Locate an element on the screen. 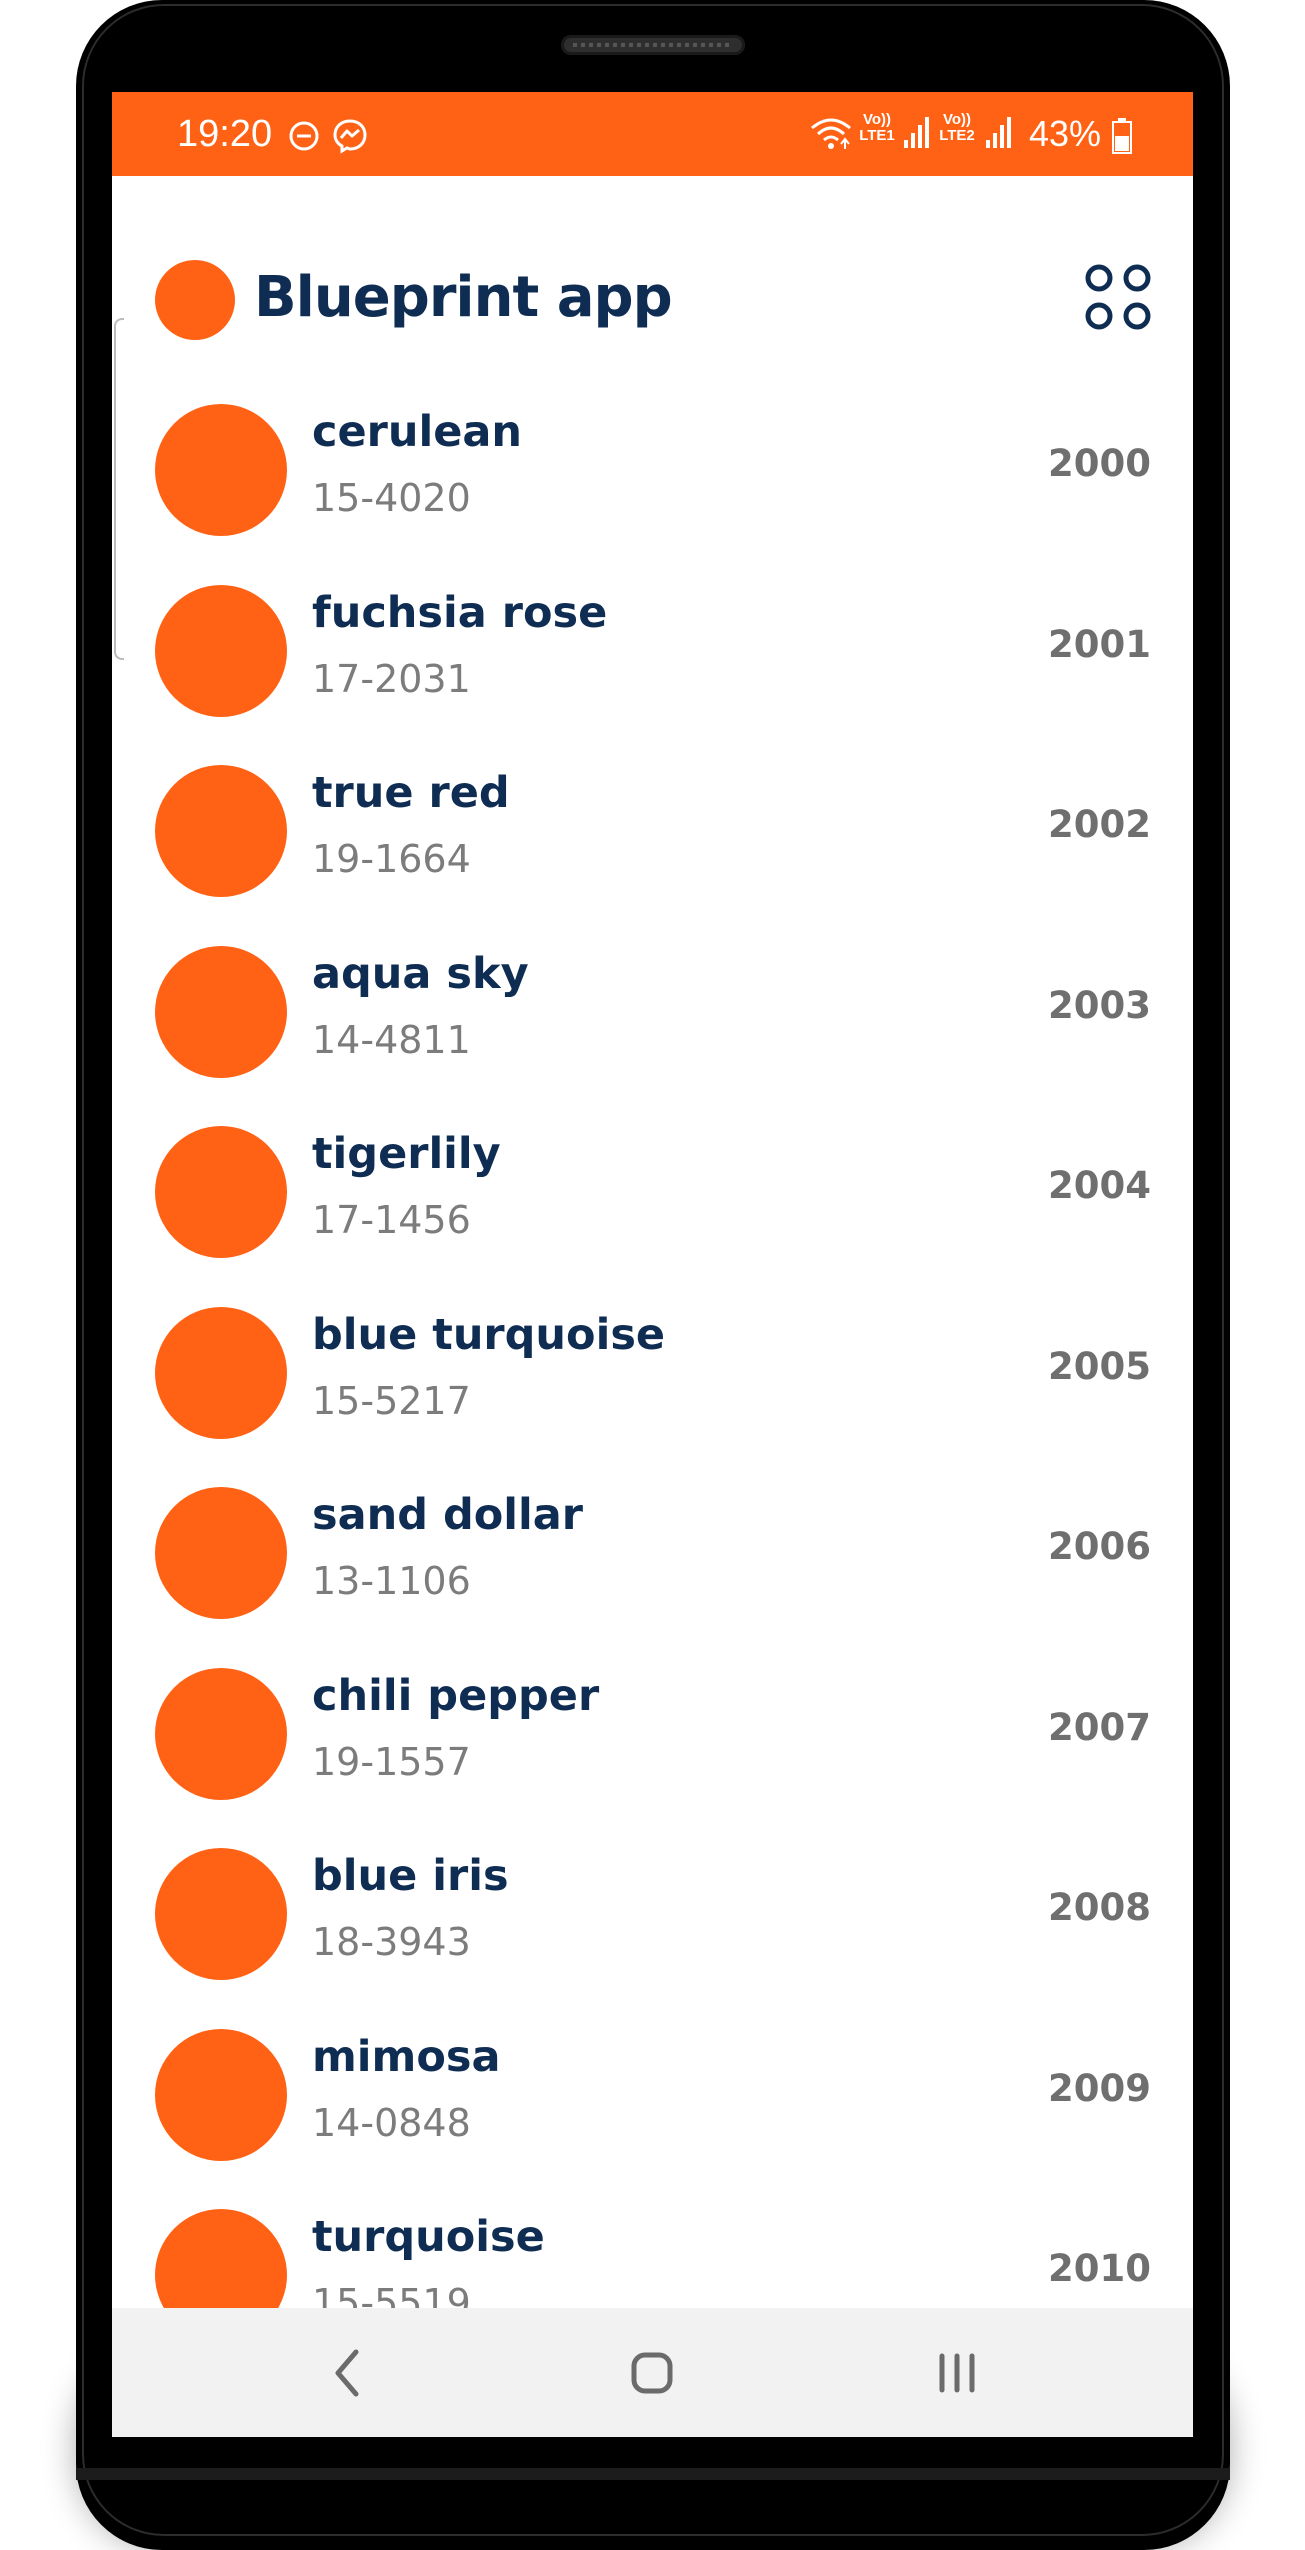  back-icon is located at coordinates (347, 2373).